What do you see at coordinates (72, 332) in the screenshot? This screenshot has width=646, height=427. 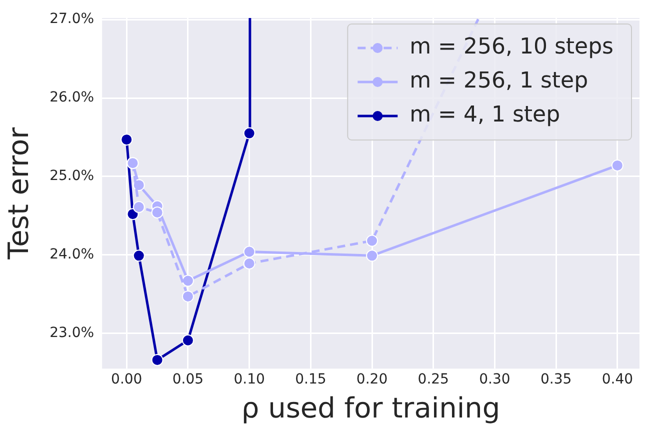 I see `y-tick-label: 23.0%` at bounding box center [72, 332].